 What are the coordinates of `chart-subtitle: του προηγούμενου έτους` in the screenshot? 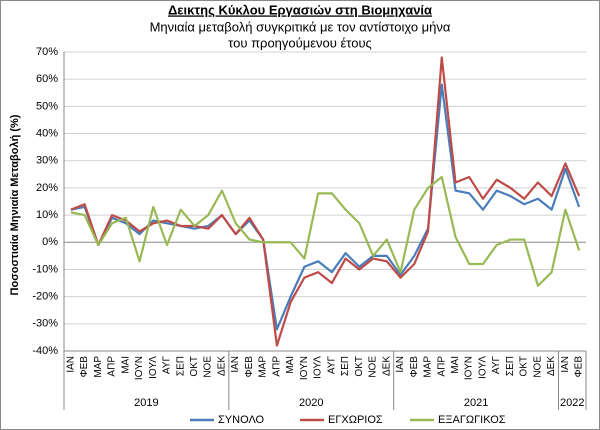 It's located at (300, 42).